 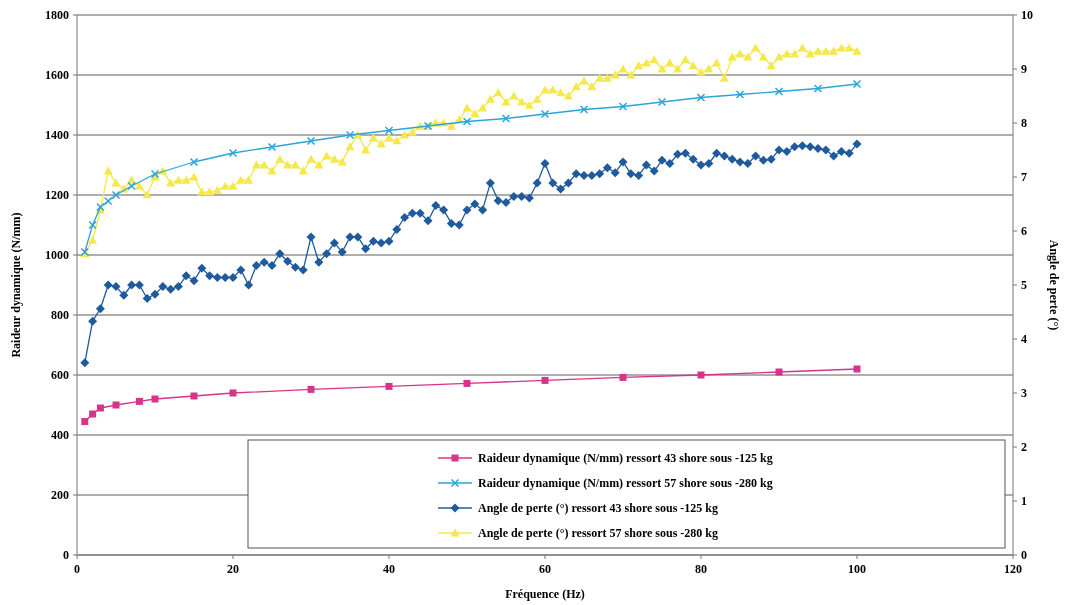 What do you see at coordinates (1024, 123) in the screenshot?
I see `y2-tick-label: 8` at bounding box center [1024, 123].